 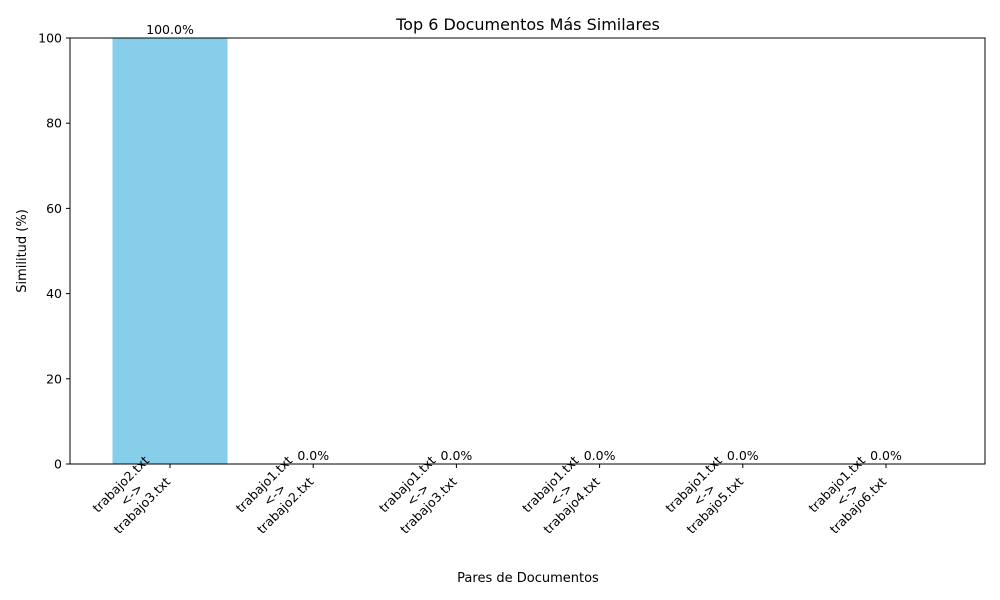 I want to click on y-tick-label: 60, so click(x=54, y=208).